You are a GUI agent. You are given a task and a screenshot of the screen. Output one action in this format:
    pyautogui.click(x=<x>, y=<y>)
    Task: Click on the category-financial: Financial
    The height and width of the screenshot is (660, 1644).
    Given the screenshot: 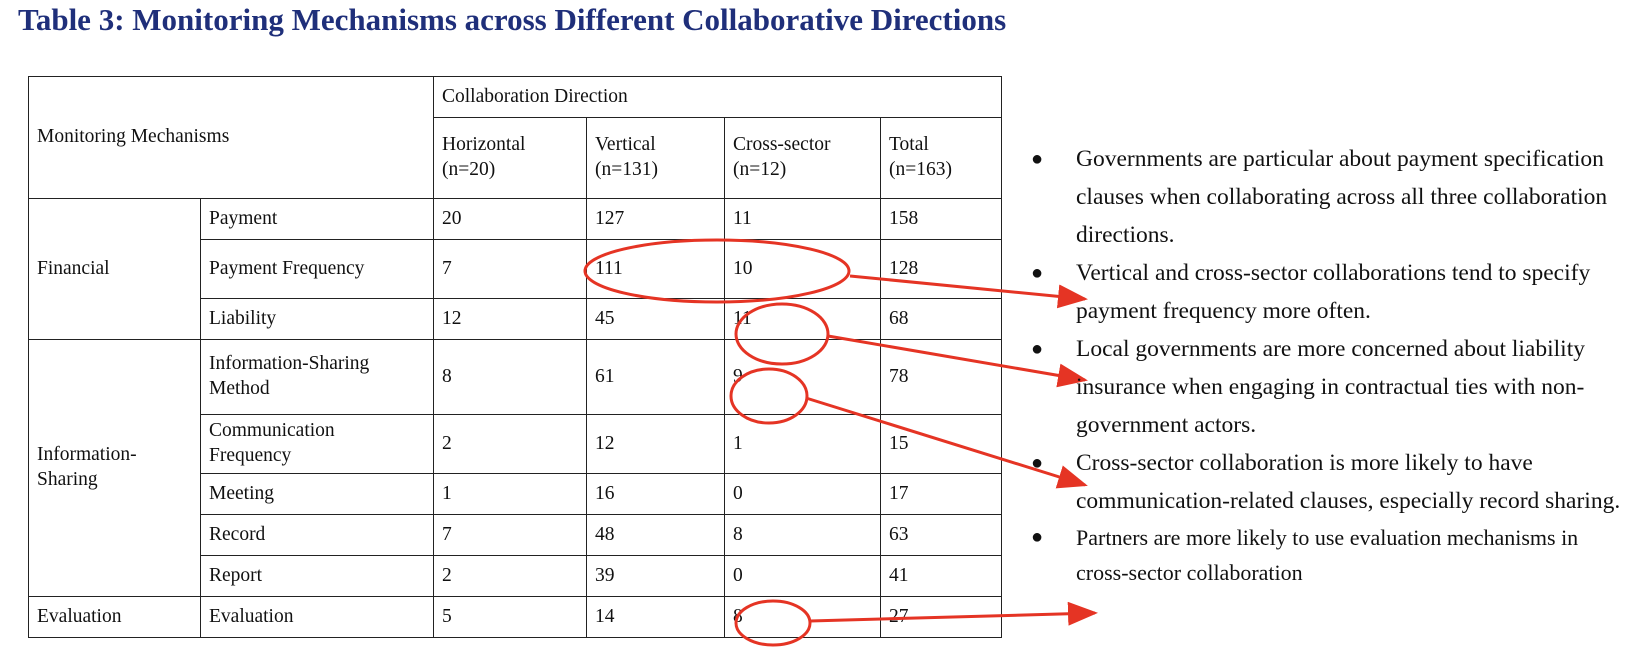 What is the action you would take?
    pyautogui.click(x=114, y=269)
    